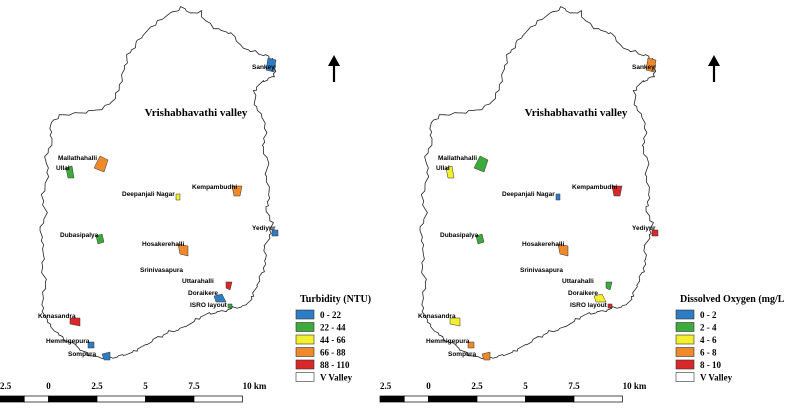  What do you see at coordinates (732, 299) in the screenshot?
I see `legend-title: Dissolved Oxygen (mg/L` at bounding box center [732, 299].